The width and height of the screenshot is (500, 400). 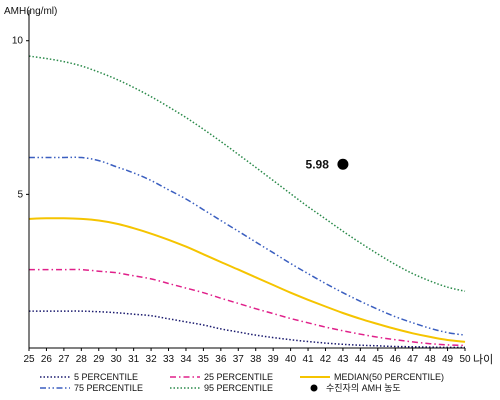 I want to click on patient-marker: 5.98, so click(x=327, y=164).